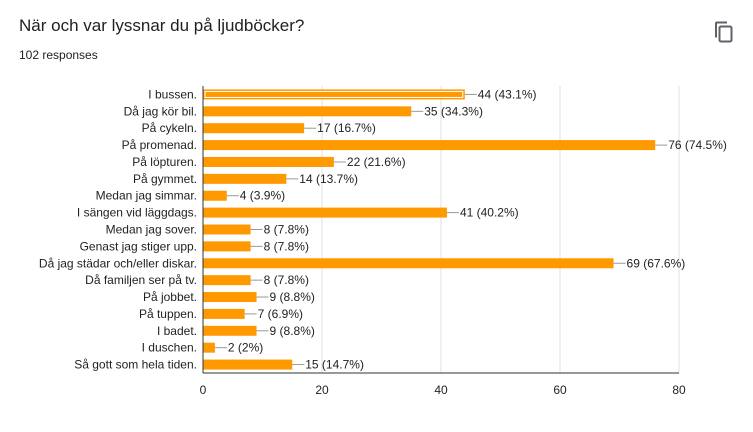  I want to click on category-label: Medan jag sover., so click(151, 230).